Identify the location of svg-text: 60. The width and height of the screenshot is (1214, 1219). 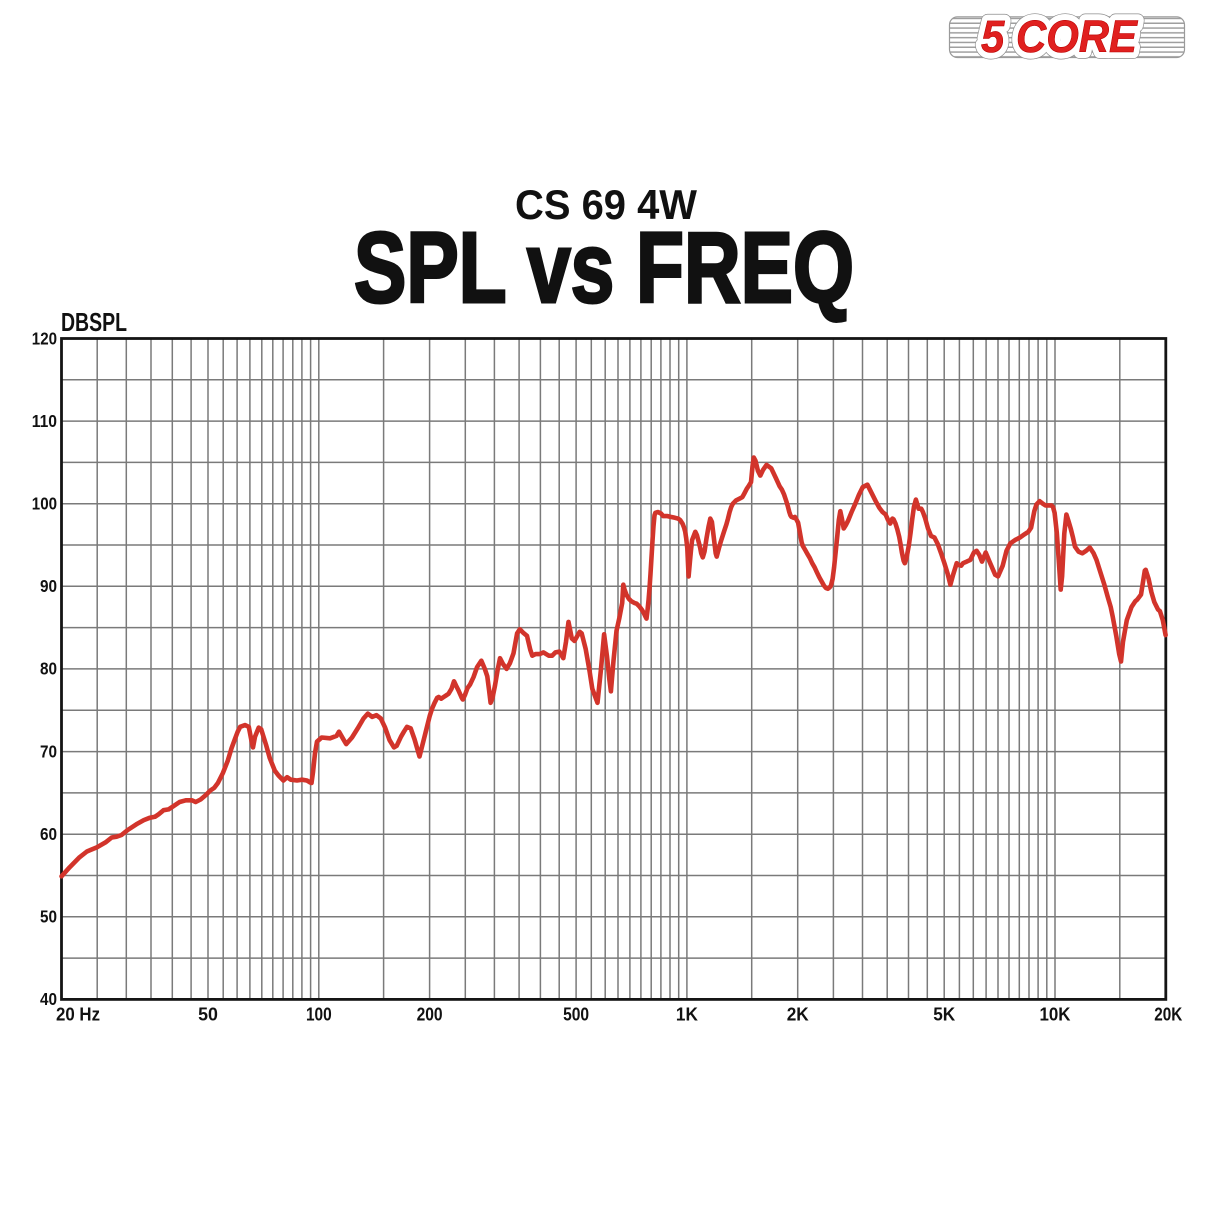
(48, 834).